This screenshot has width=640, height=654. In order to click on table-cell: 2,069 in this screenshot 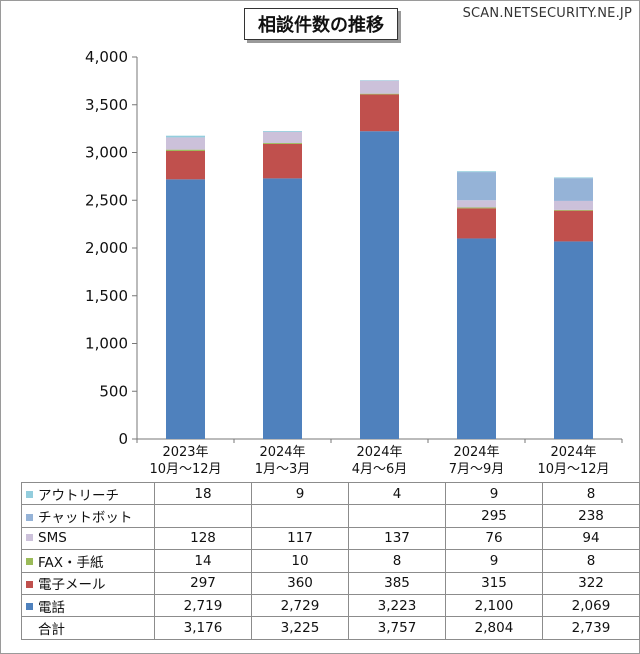, I will do `click(591, 605)`.